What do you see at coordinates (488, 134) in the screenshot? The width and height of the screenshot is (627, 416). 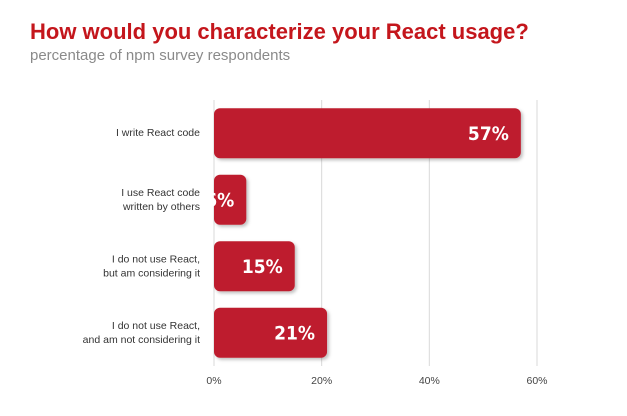 I see `value-label: 57%` at bounding box center [488, 134].